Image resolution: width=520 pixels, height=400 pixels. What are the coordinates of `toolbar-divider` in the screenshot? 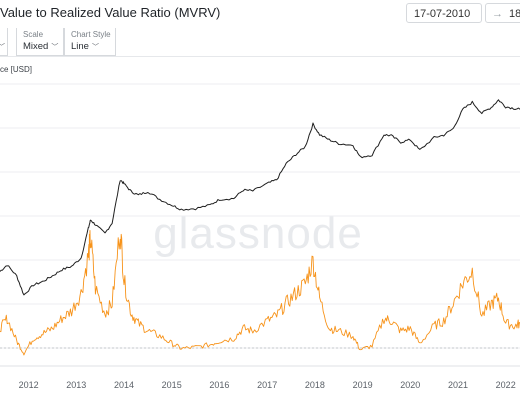 It's located at (260, 56).